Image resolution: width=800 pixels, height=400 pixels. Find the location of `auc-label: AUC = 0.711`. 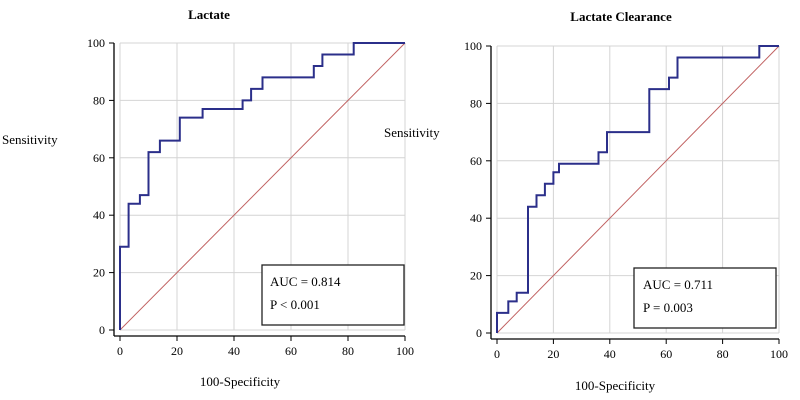

auc-label: AUC = 0.711 is located at coordinates (678, 284).